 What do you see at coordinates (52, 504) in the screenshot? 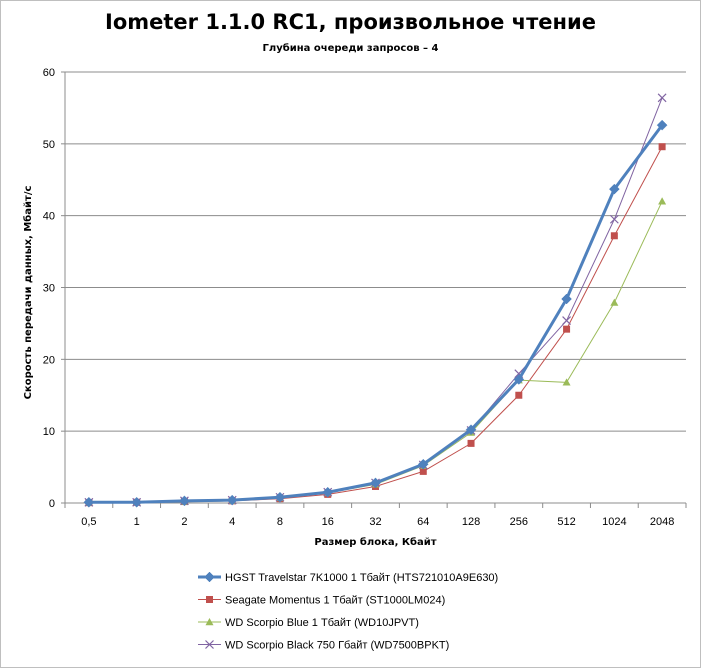
I see `y-tick-label: 0` at bounding box center [52, 504].